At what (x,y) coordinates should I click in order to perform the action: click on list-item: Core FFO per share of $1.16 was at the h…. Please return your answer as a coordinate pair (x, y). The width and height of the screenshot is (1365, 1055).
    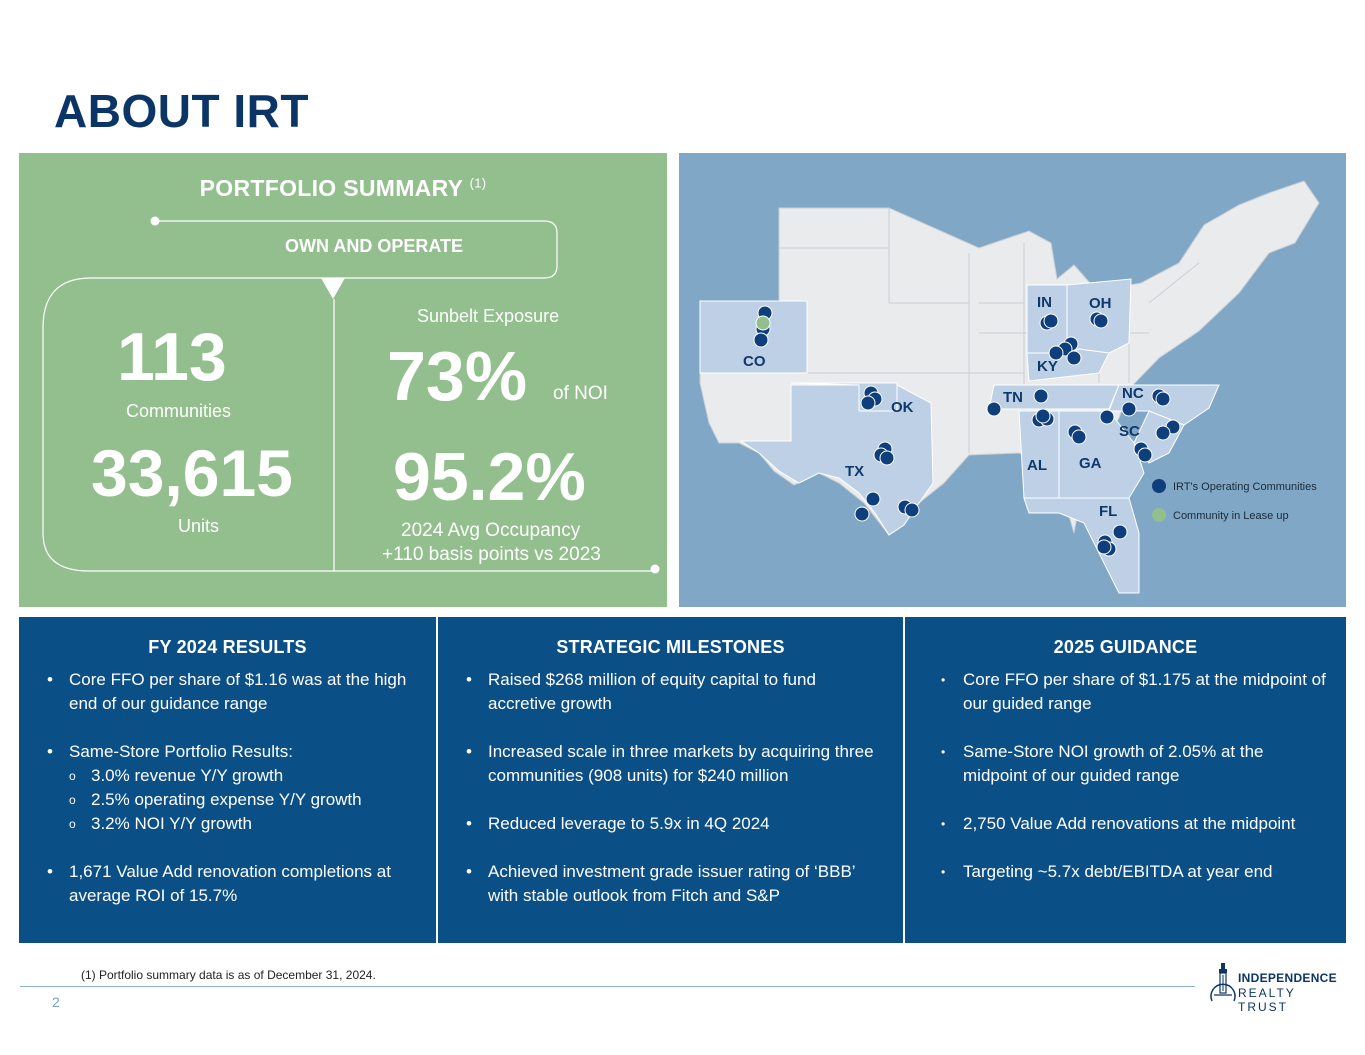
    Looking at the image, I should click on (227, 692).